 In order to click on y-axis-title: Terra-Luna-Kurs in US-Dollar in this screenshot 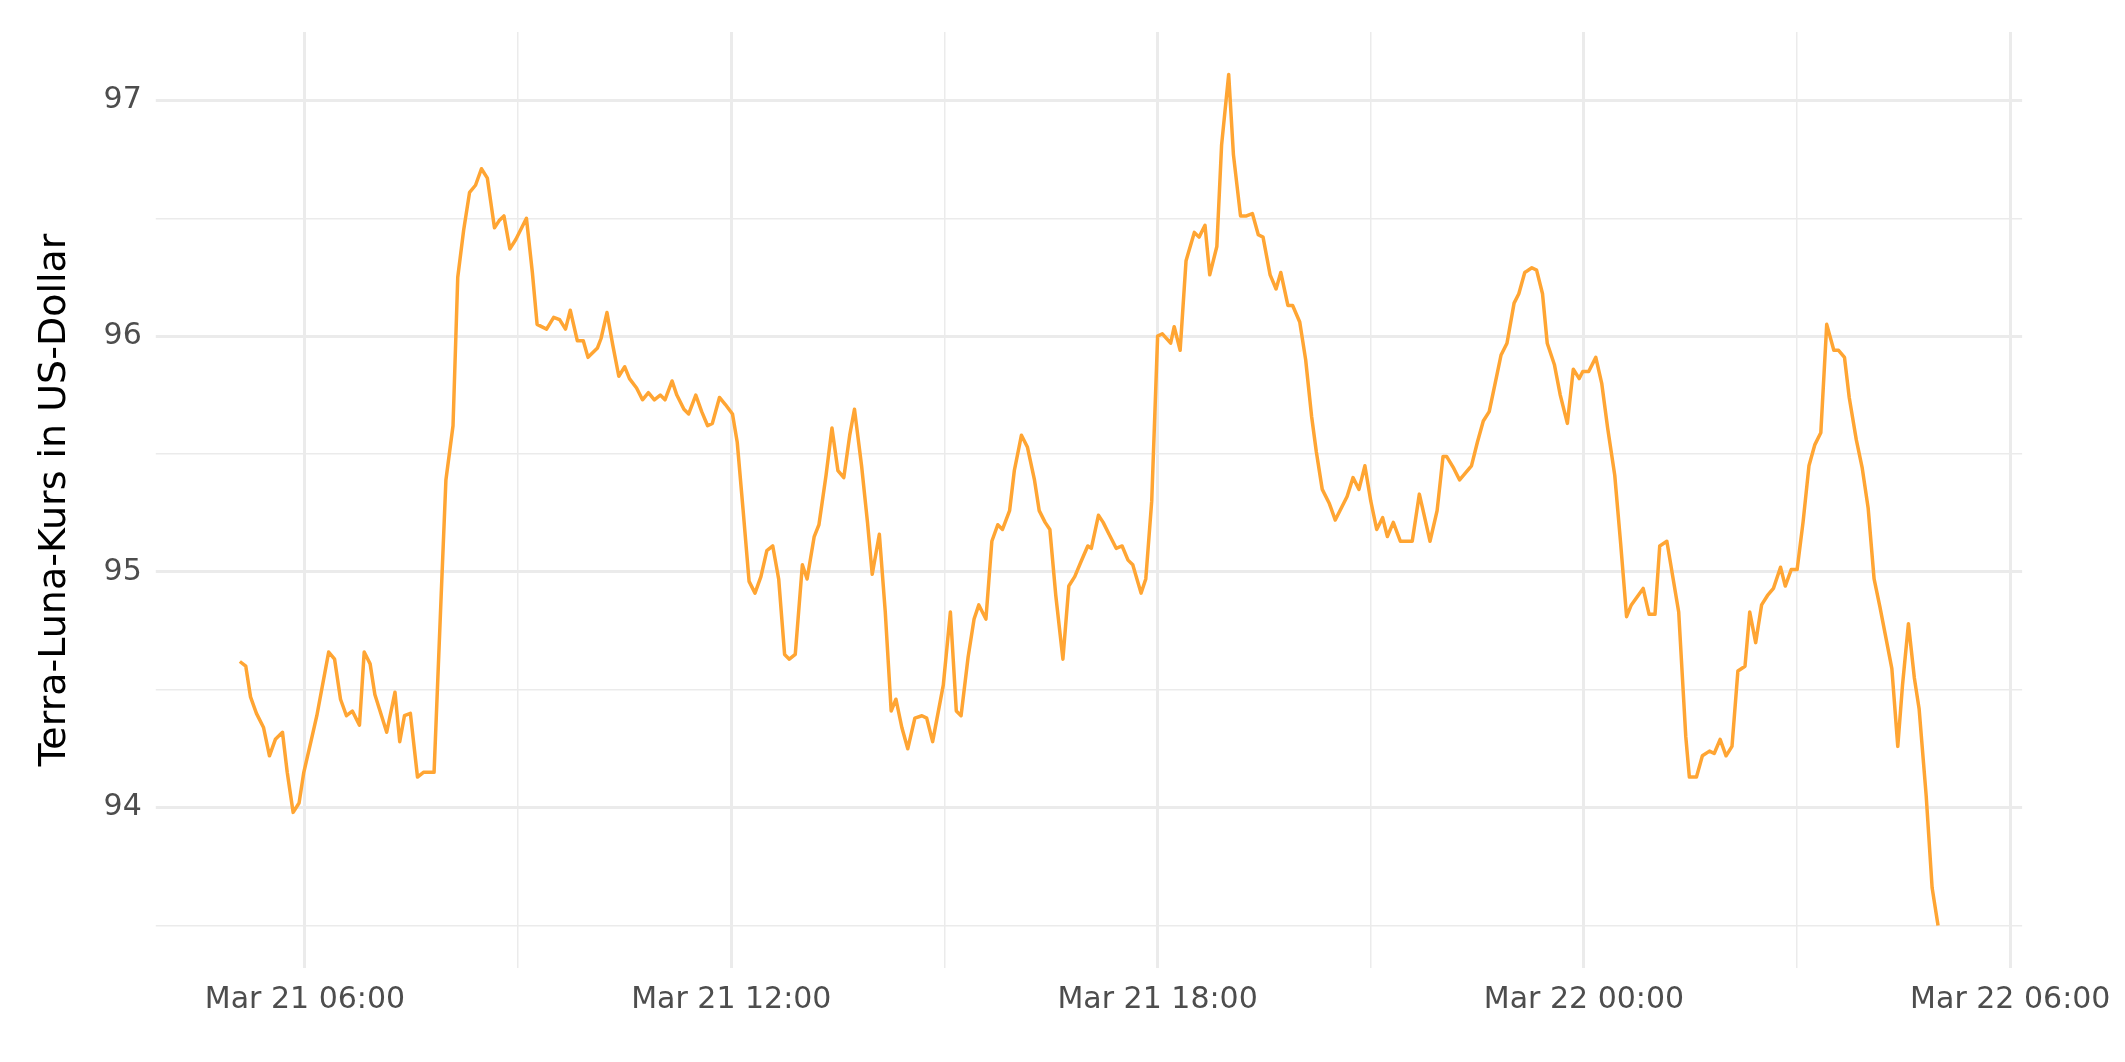, I will do `click(51, 500)`.